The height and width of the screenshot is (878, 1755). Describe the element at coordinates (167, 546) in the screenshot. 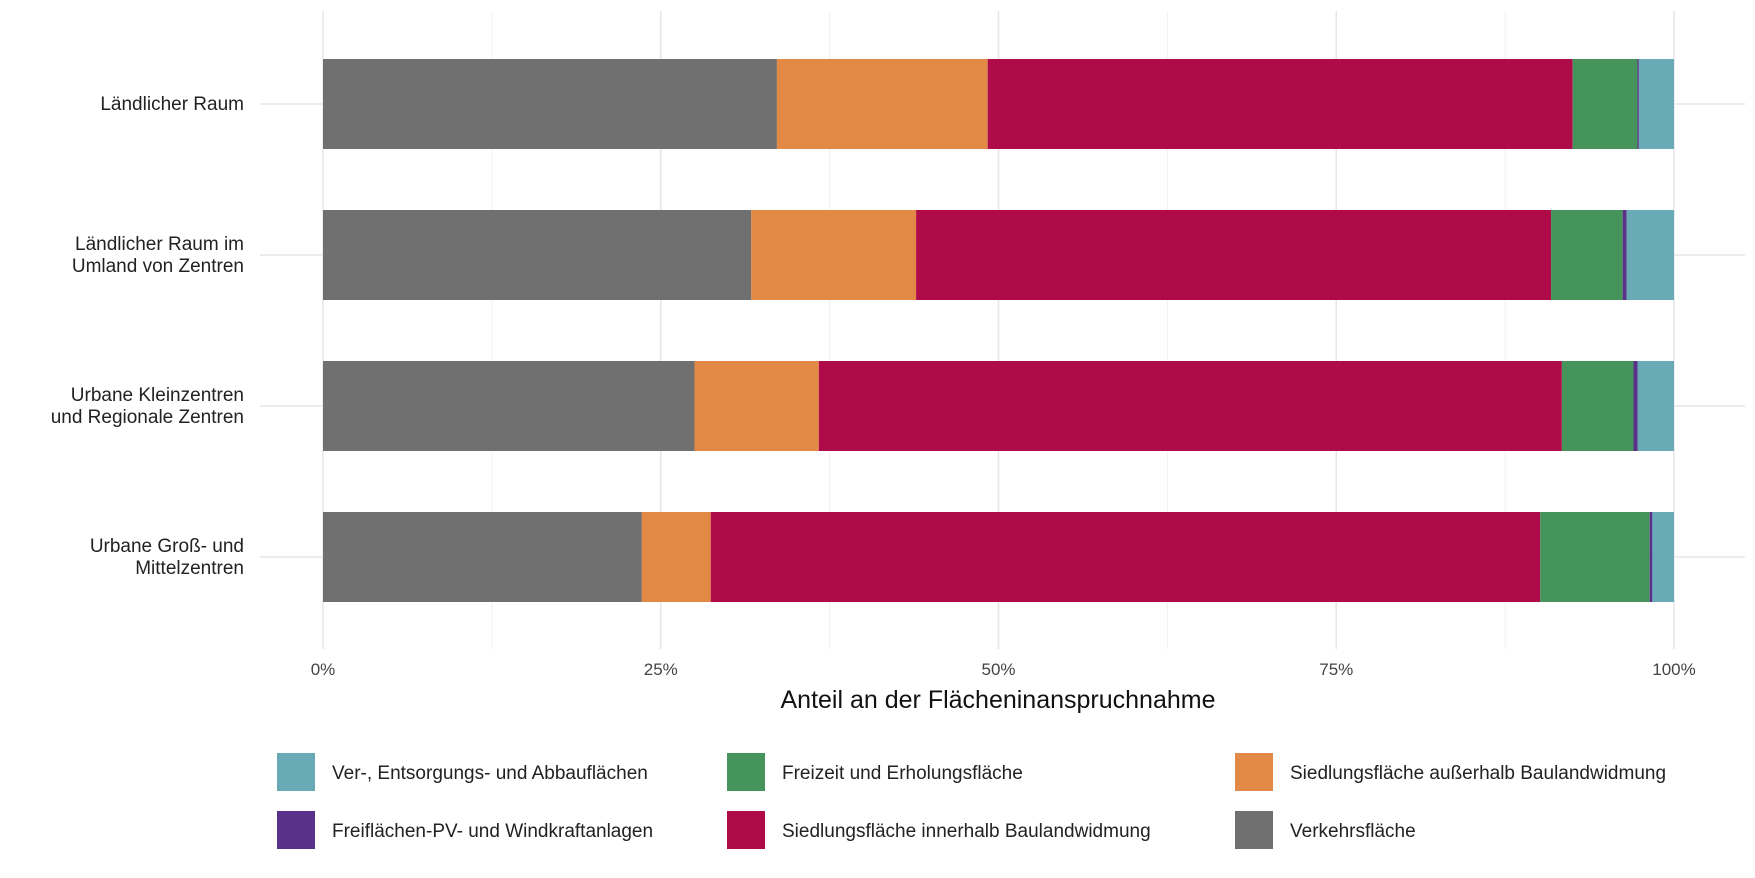

I see `category-label-line: Urbane Groß- und` at that location.